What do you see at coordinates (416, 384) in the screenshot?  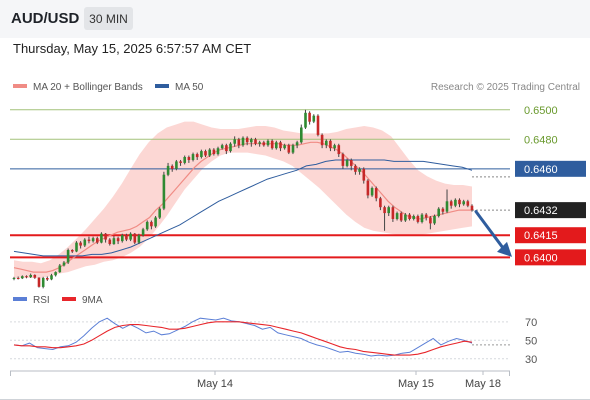 I see `x-tick-label: May 15` at bounding box center [416, 384].